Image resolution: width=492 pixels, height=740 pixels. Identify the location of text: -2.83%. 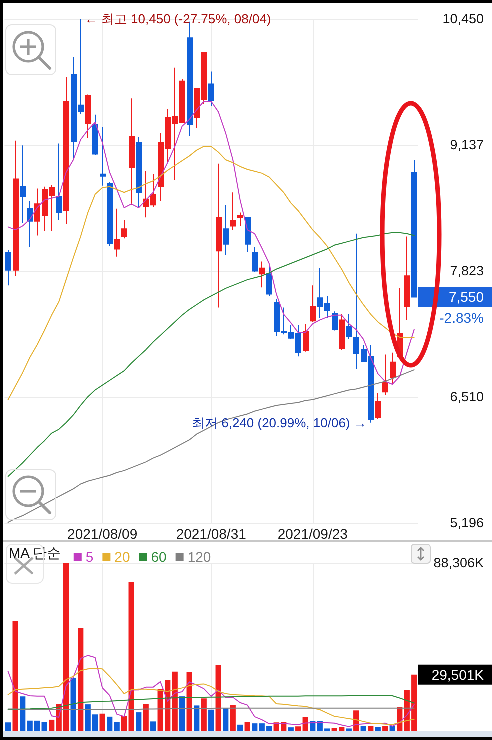
(462, 318).